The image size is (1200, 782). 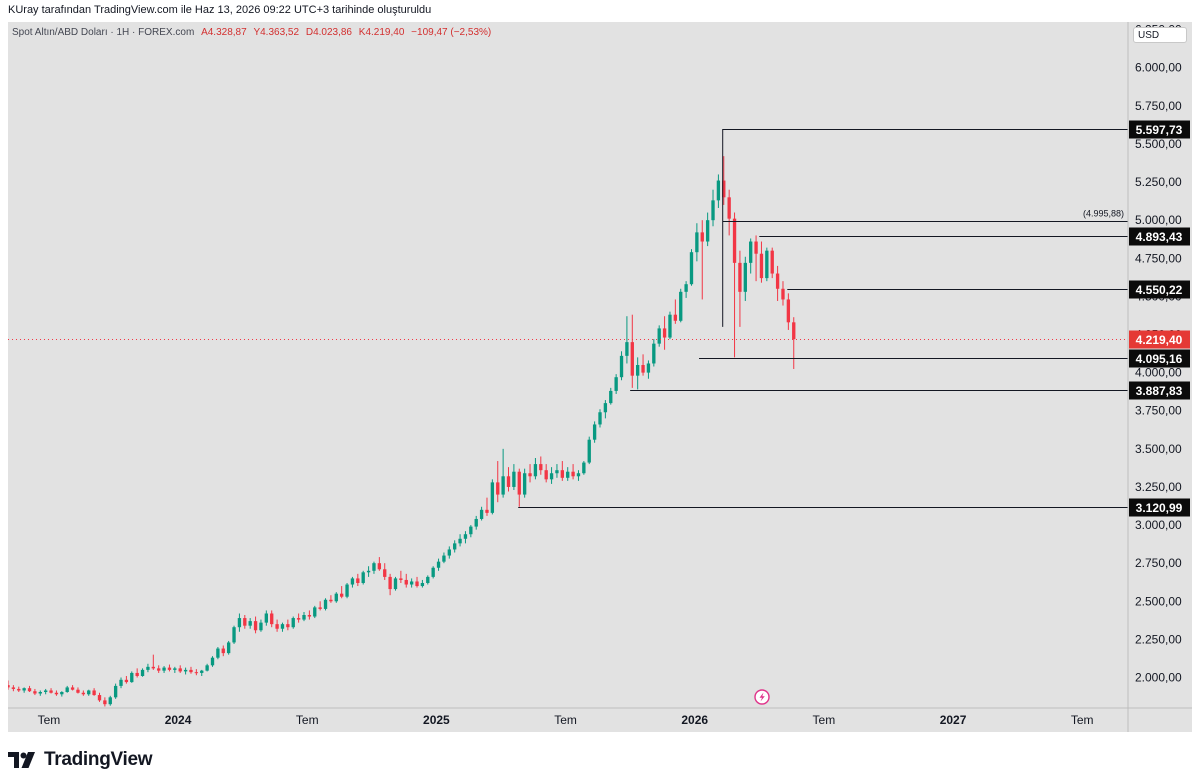 What do you see at coordinates (98, 759) in the screenshot?
I see `brand-name: TradingView` at bounding box center [98, 759].